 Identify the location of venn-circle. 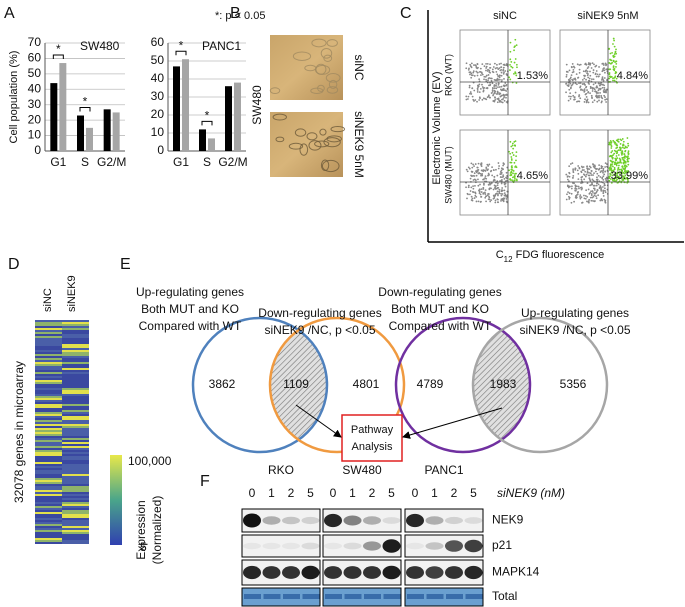
(260, 385).